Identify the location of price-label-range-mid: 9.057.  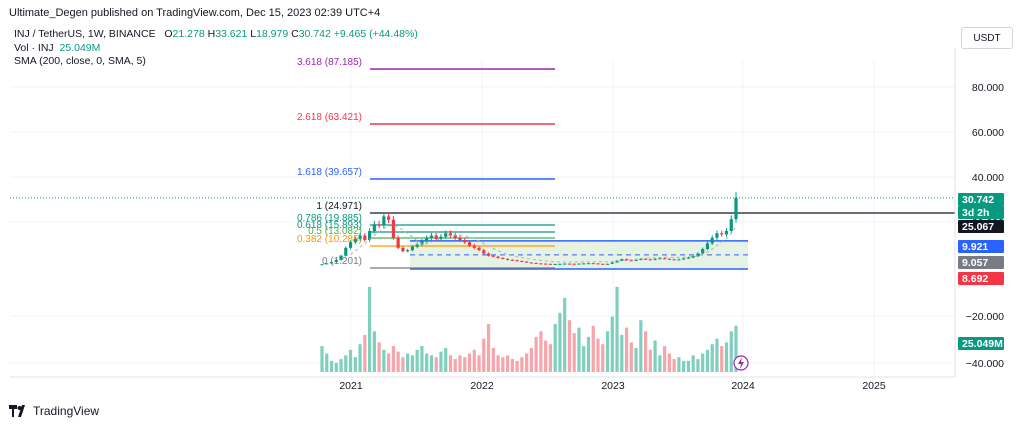
(975, 263).